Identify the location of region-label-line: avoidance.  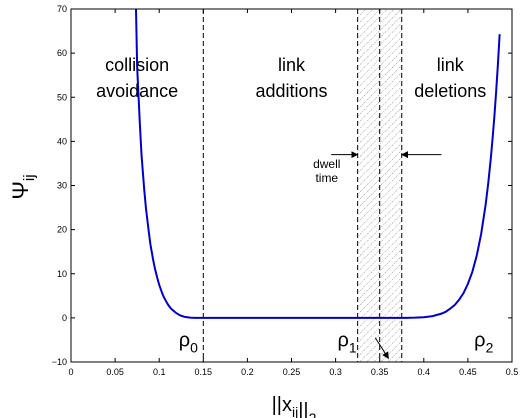
(137, 91).